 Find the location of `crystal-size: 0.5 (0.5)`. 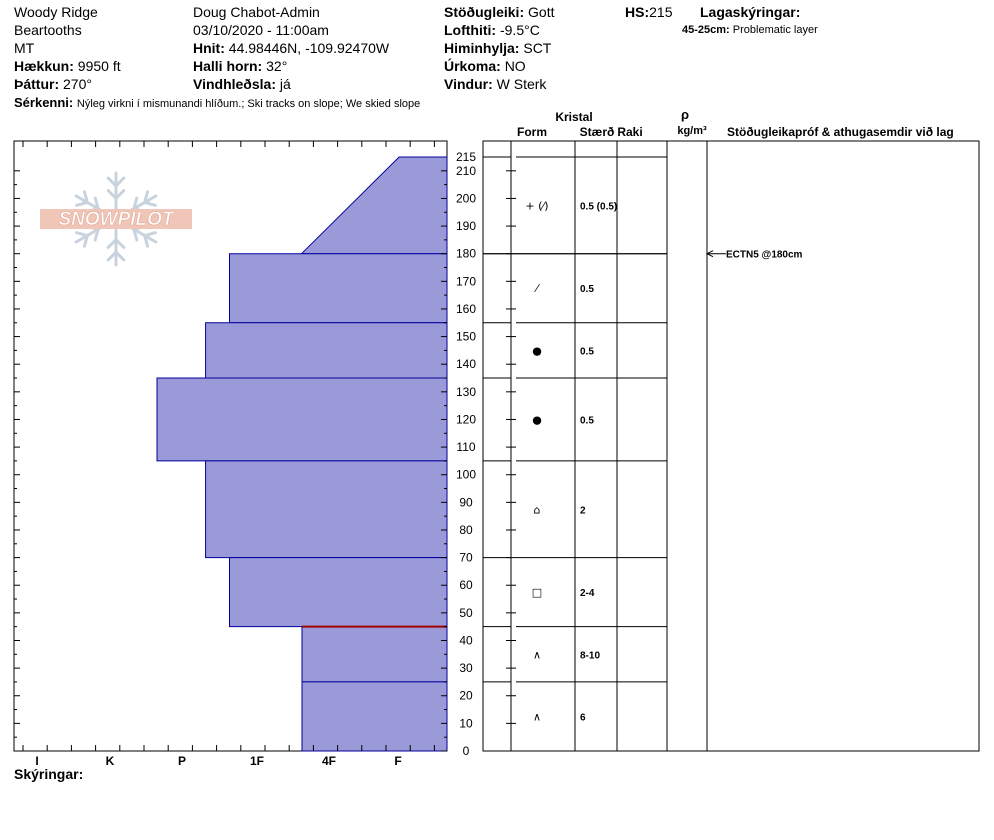

crystal-size: 0.5 (0.5) is located at coordinates (598, 206).